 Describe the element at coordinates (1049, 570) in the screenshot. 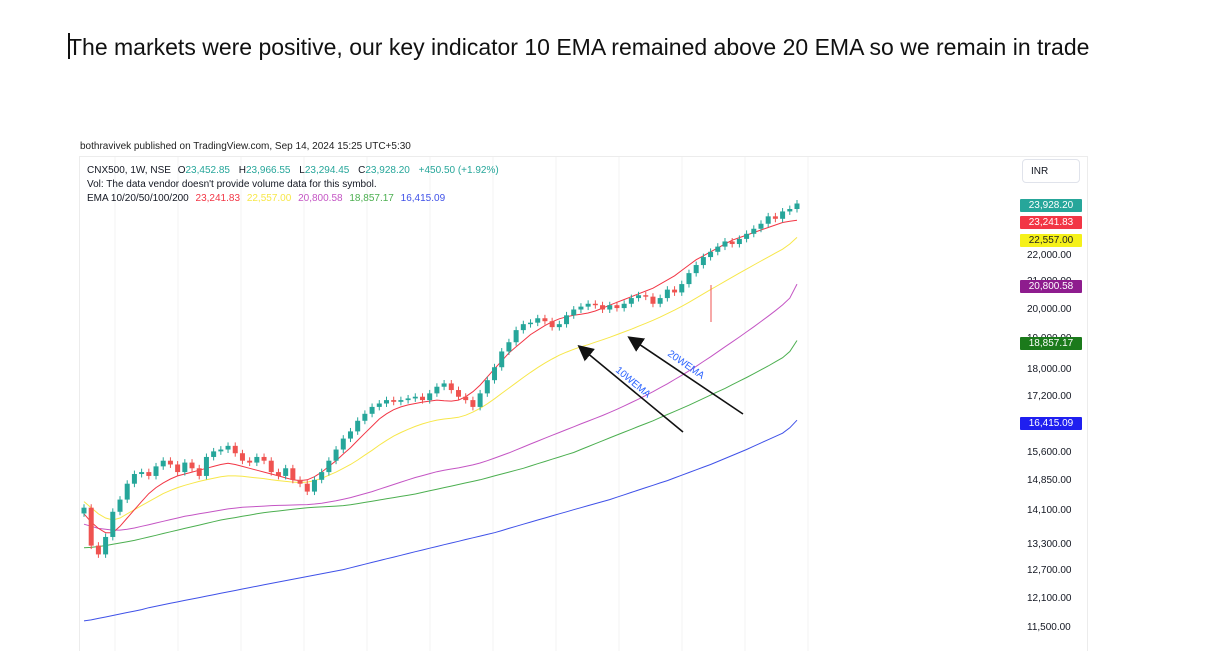

I see `y-tick: 12,700.00` at that location.